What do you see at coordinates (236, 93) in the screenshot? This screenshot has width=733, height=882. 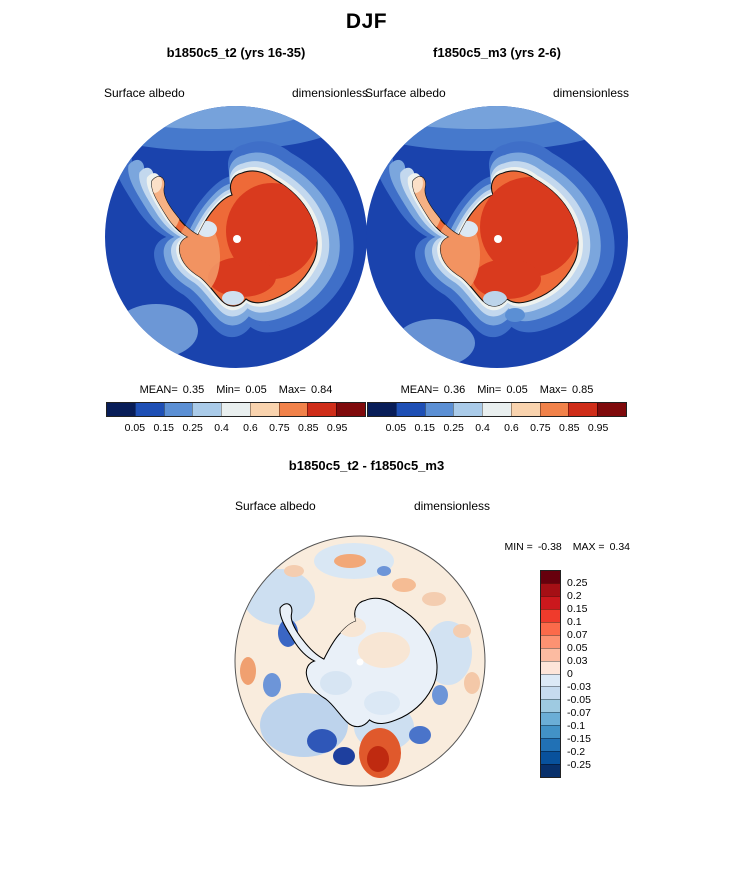 I see `variable-row-left: Surface albedo dimensionless` at bounding box center [236, 93].